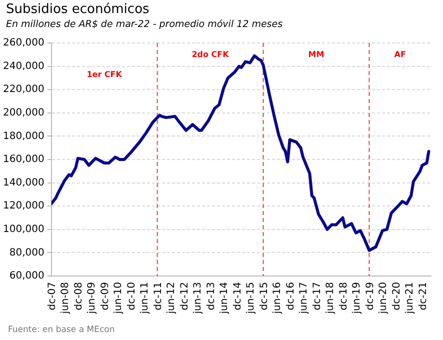 This screenshot has height=340, width=443. What do you see at coordinates (26, 276) in the screenshot?
I see `y-tick-label: 60,000` at bounding box center [26, 276].